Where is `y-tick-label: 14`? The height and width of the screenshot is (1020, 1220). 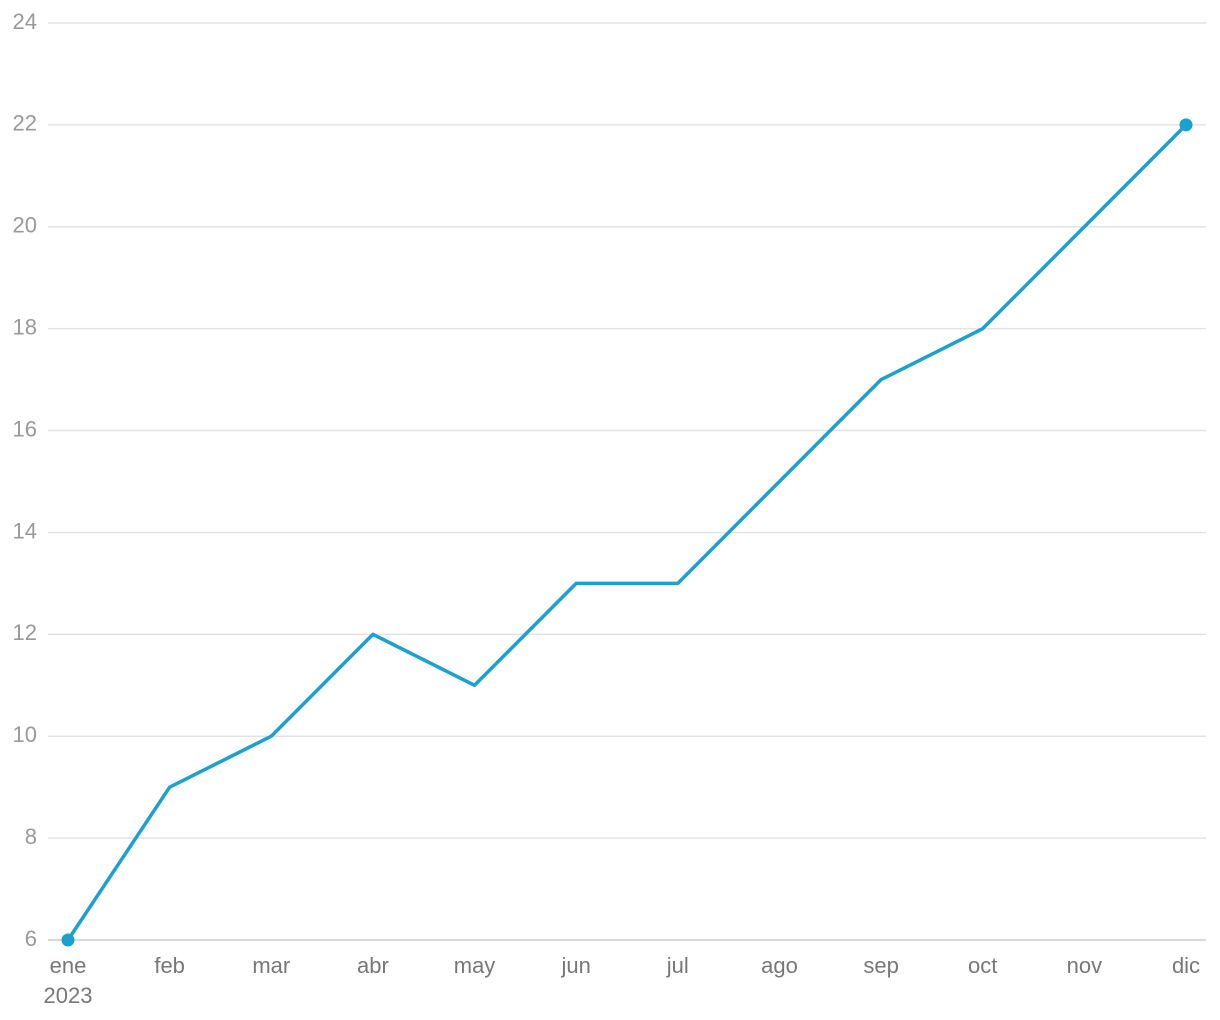
y-tick-label: 14 is located at coordinates (25, 530).